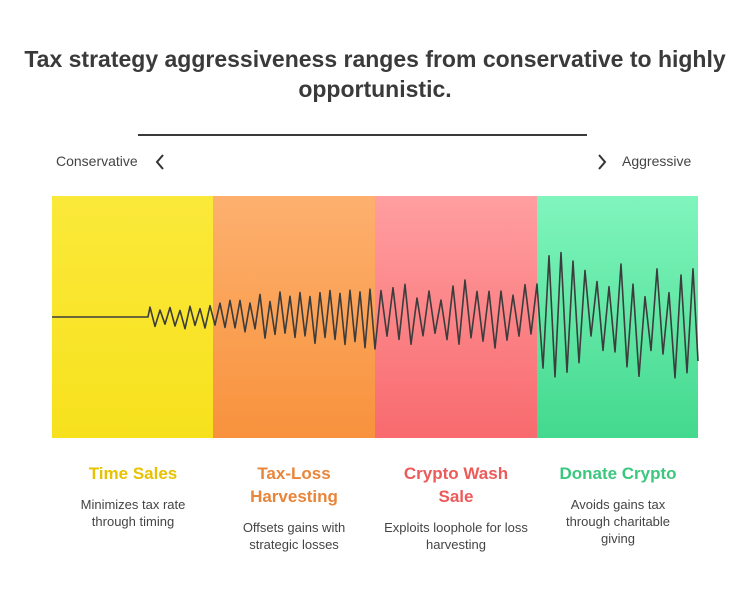 The width and height of the screenshot is (750, 600). I want to click on strategy-description: Exploits loophole for loss harvesting, so click(456, 536).